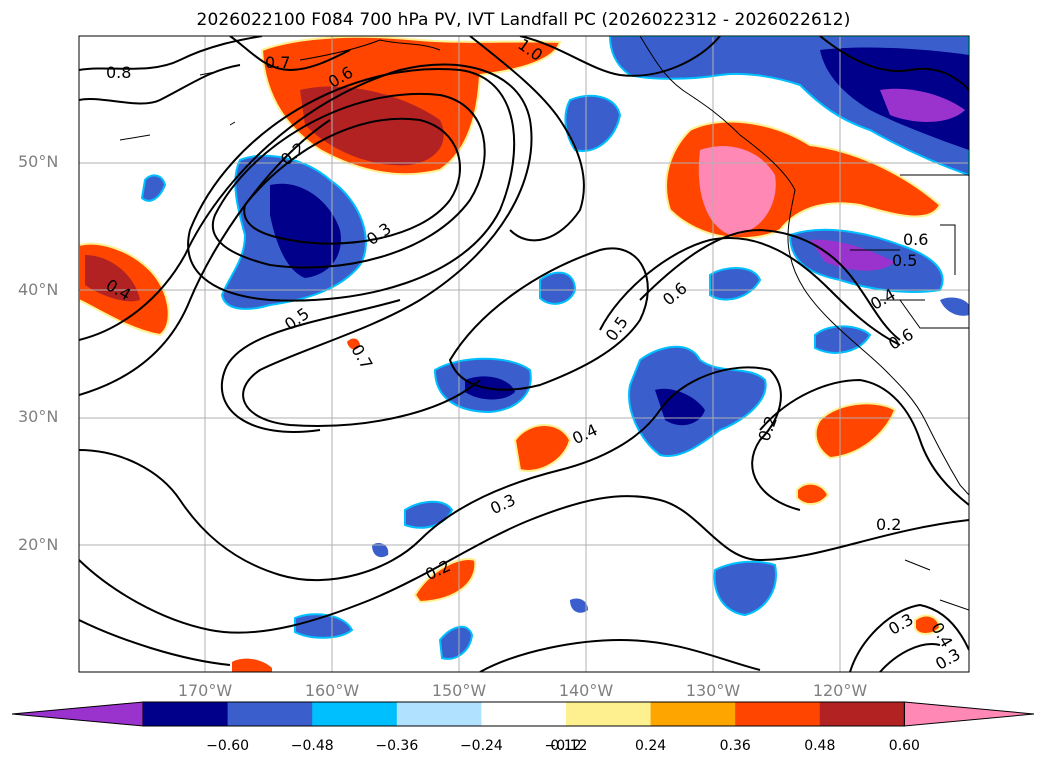 The image size is (1047, 765). What do you see at coordinates (904, 746) in the screenshot?
I see `colorbar-tick-label: 0.60` at bounding box center [904, 746].